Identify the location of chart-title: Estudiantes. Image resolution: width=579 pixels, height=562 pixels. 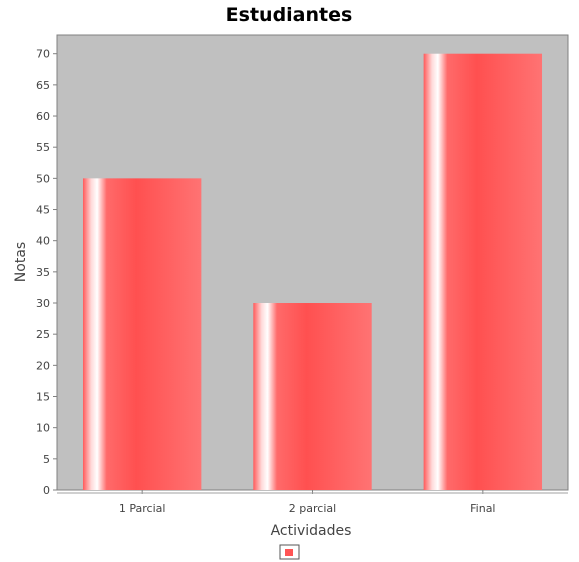
(289, 15).